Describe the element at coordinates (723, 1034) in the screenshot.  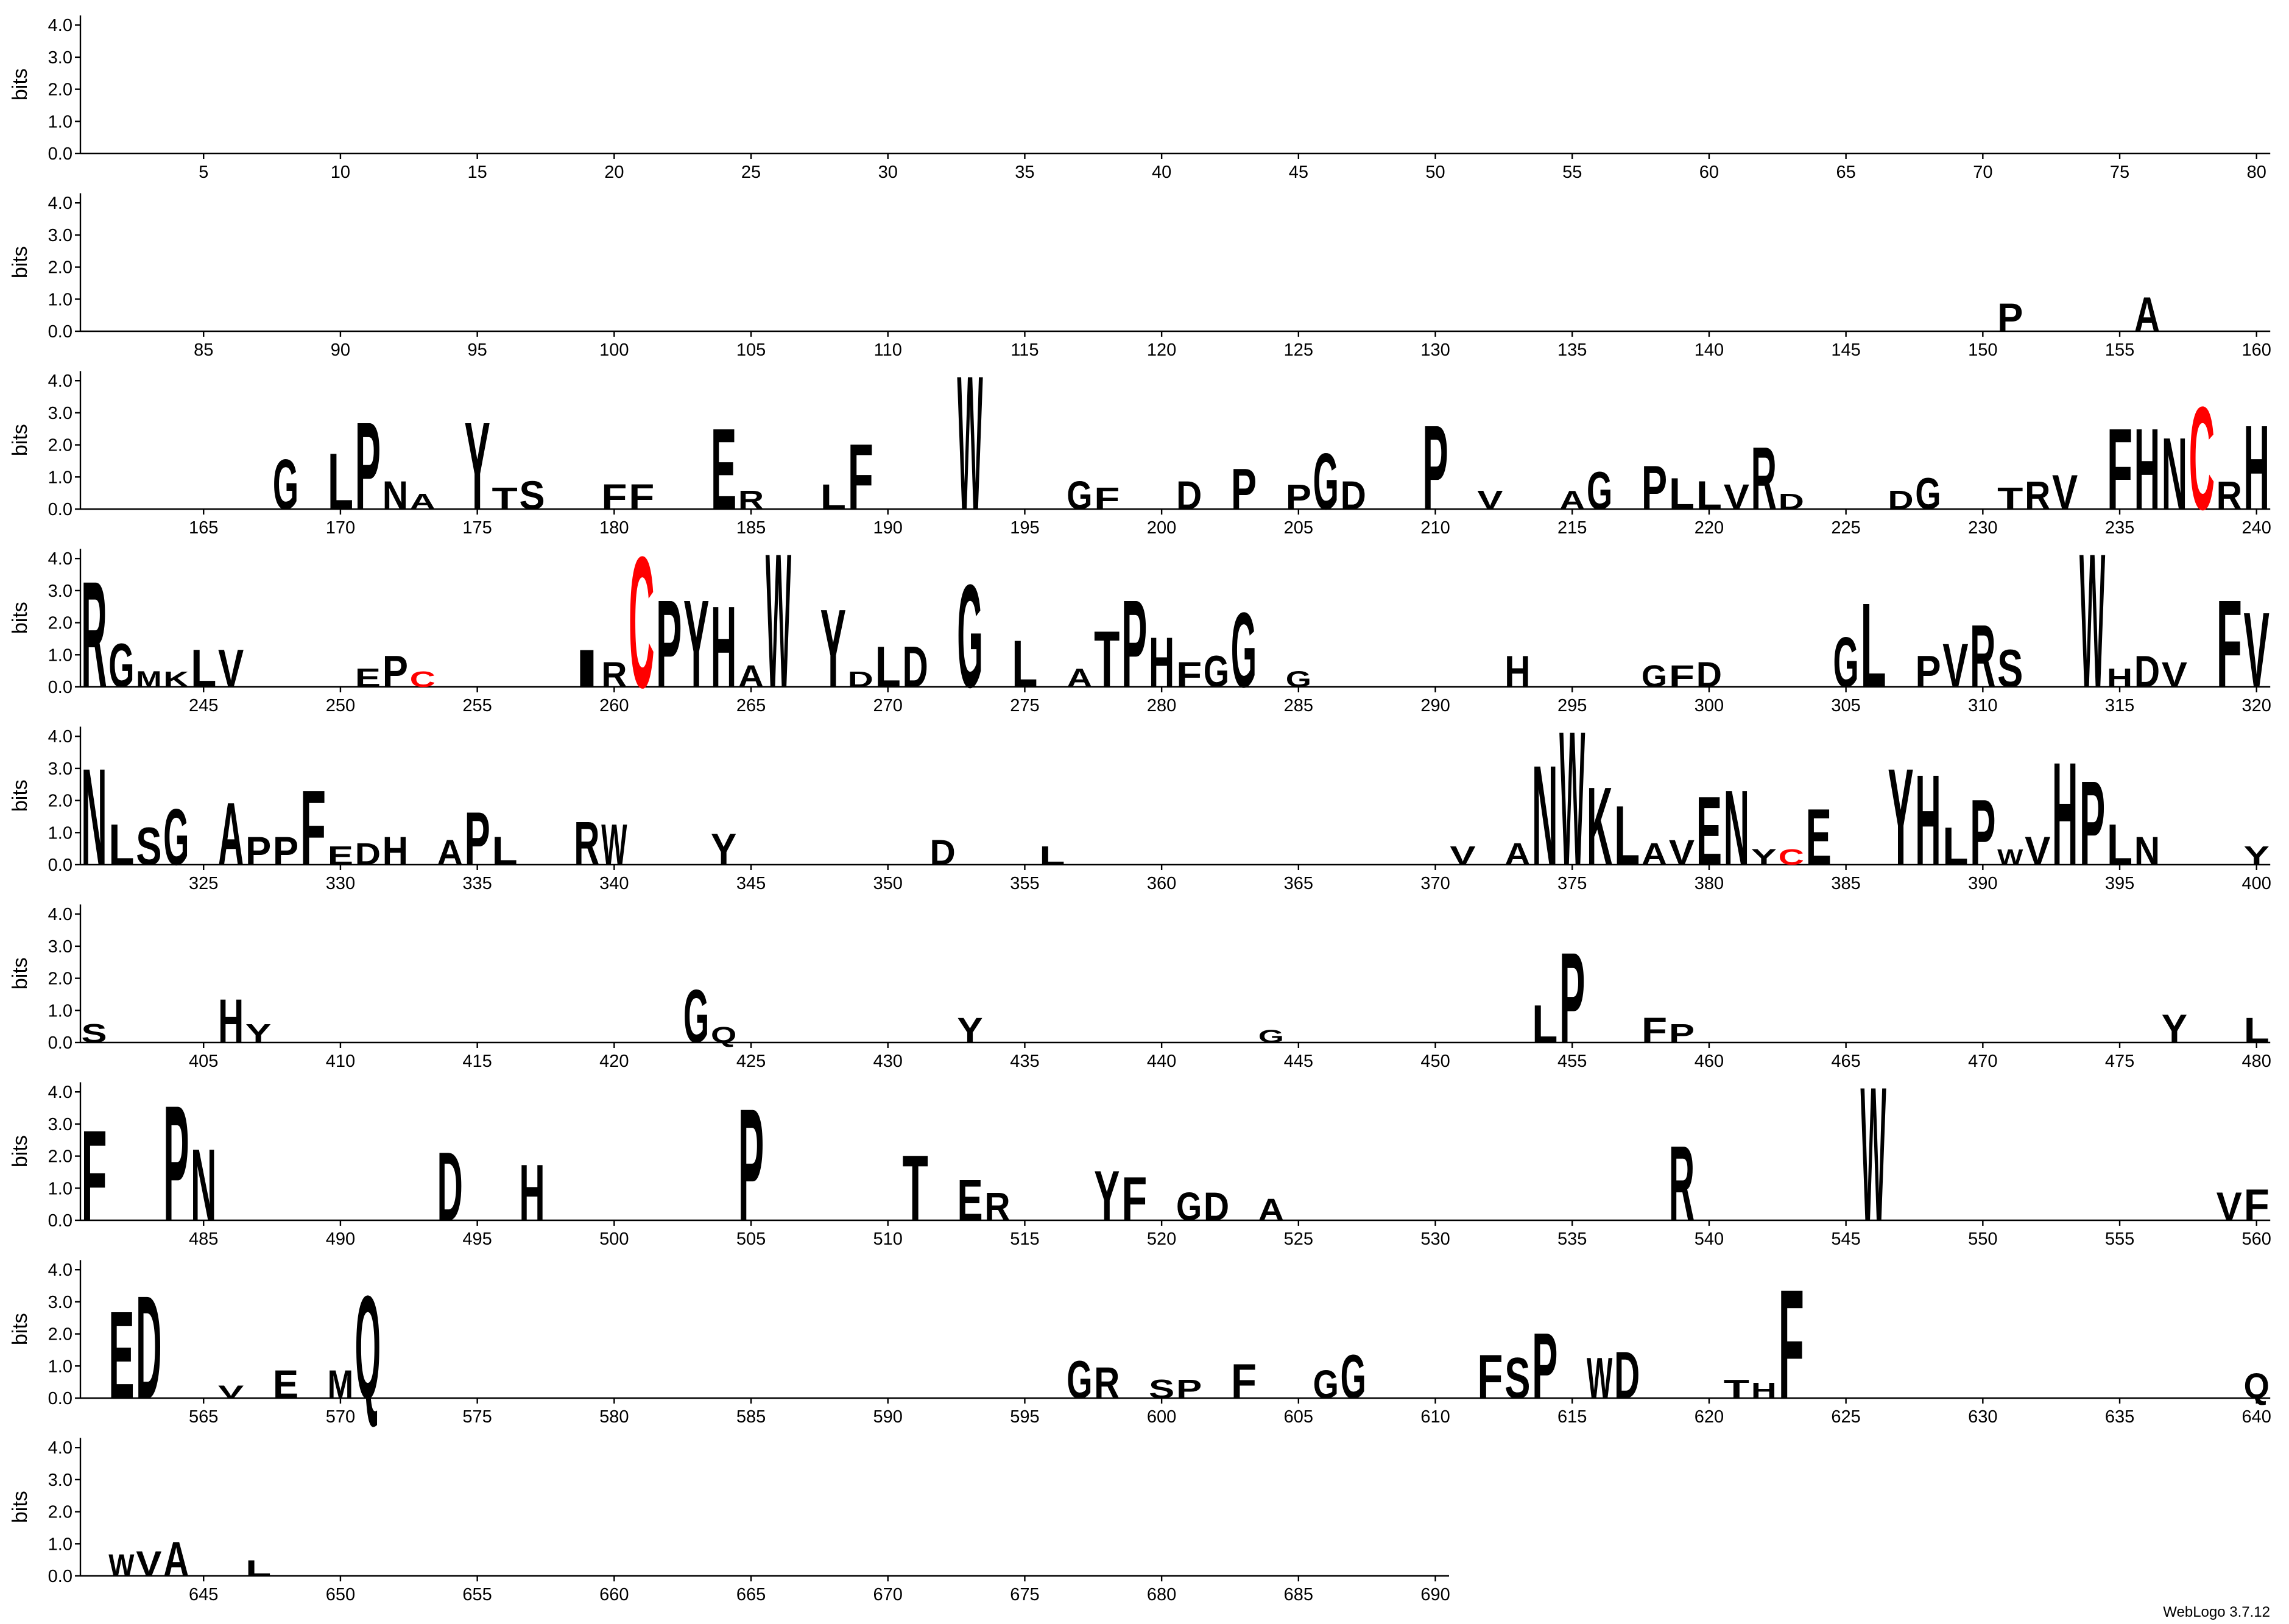
I see `logo-letter: Q` at that location.